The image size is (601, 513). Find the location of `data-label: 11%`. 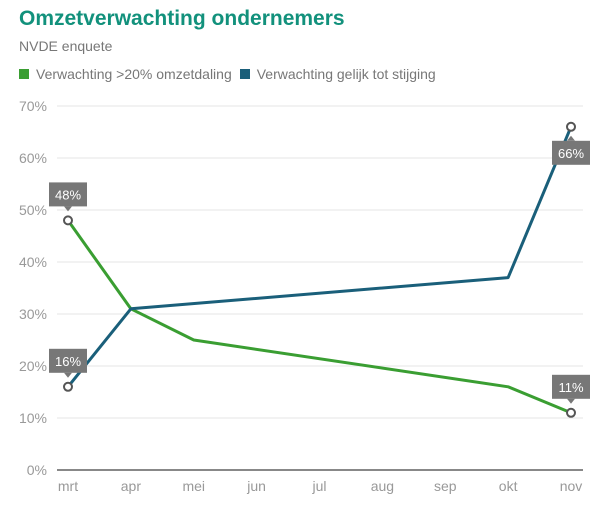

data-label: 11% is located at coordinates (570, 387).